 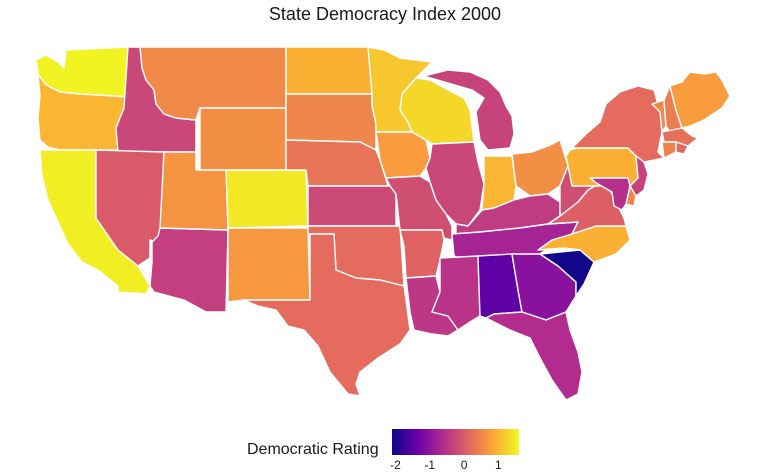 I want to click on state-co, so click(x=267, y=199).